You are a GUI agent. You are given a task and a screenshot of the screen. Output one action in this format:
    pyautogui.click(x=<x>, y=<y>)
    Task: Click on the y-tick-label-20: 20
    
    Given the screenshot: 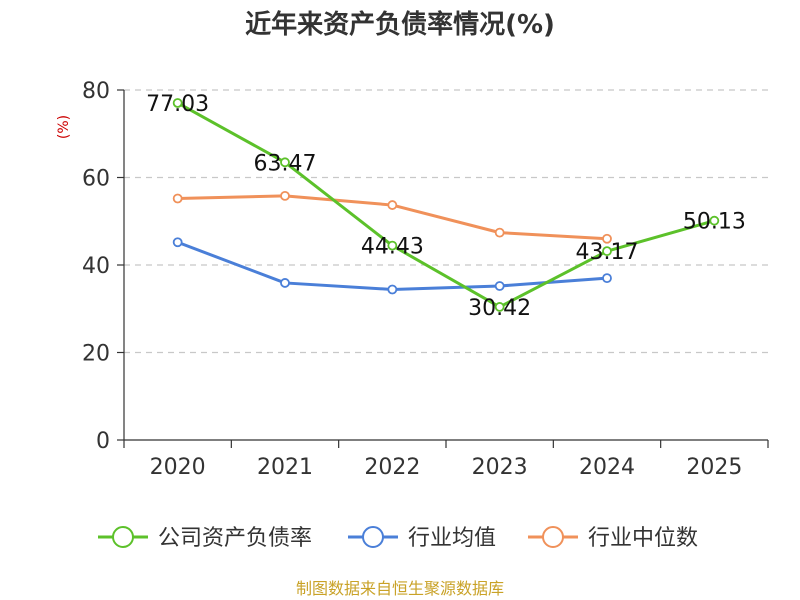 What is the action you would take?
    pyautogui.click(x=96, y=354)
    